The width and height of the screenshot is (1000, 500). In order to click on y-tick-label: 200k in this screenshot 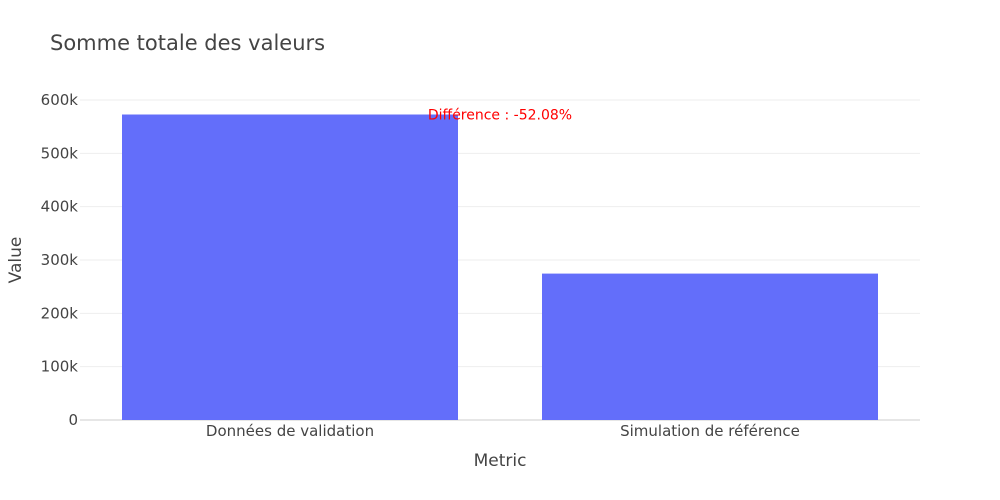, I will do `click(60, 313)`.